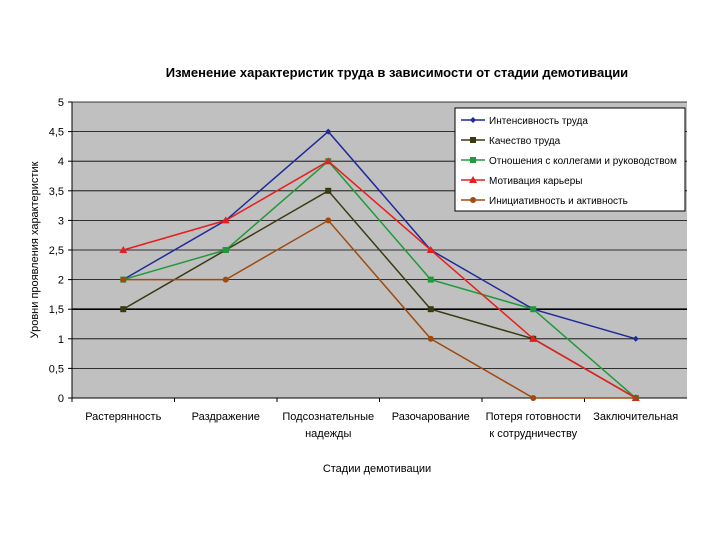  What do you see at coordinates (538, 121) in the screenshot?
I see `legend-label: Интенсивность труда` at bounding box center [538, 121].